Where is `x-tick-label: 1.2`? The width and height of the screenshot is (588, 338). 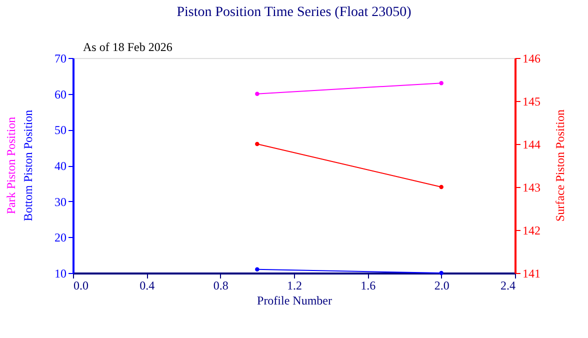 x-tick-label: 1.2 is located at coordinates (294, 285).